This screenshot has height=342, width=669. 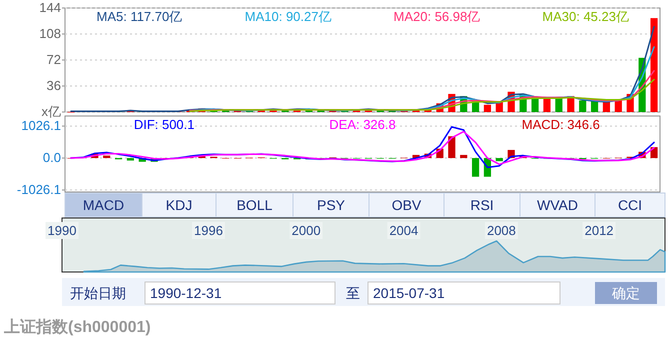 What do you see at coordinates (501, 230) in the screenshot?
I see `x-tick-label: 2008` at bounding box center [501, 230].